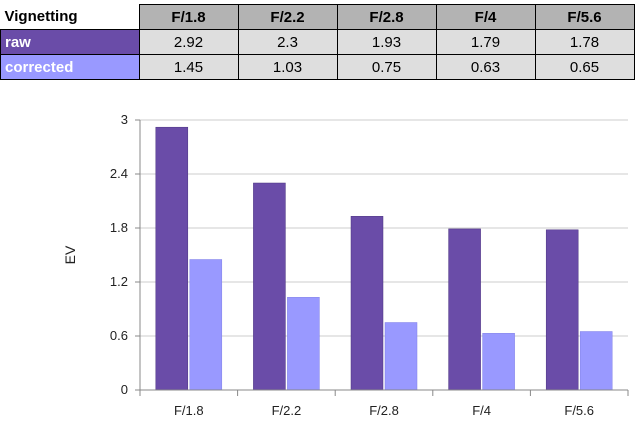 The width and height of the screenshot is (640, 430). What do you see at coordinates (485, 17) in the screenshot?
I see `column-header: F/4` at bounding box center [485, 17].